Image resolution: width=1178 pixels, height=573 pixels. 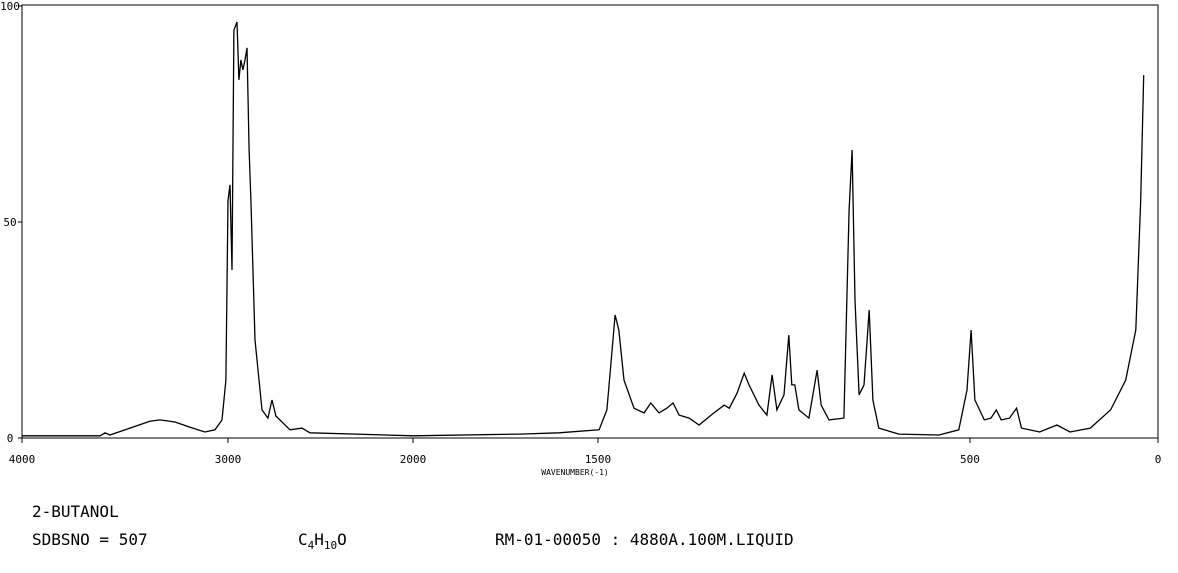 What do you see at coordinates (22, 459) in the screenshot?
I see `x-tick-label: 4000` at bounding box center [22, 459].